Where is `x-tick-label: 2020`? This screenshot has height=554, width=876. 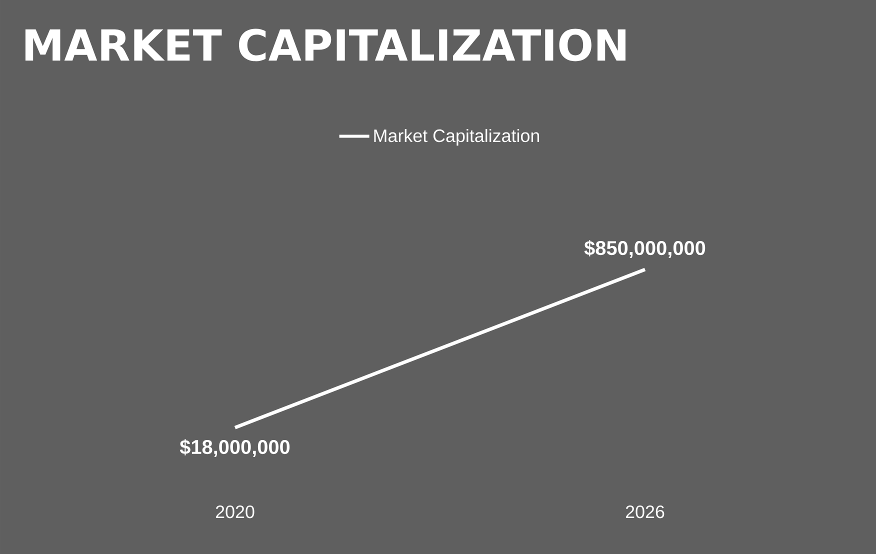
x-tick-label: 2020 is located at coordinates (235, 511).